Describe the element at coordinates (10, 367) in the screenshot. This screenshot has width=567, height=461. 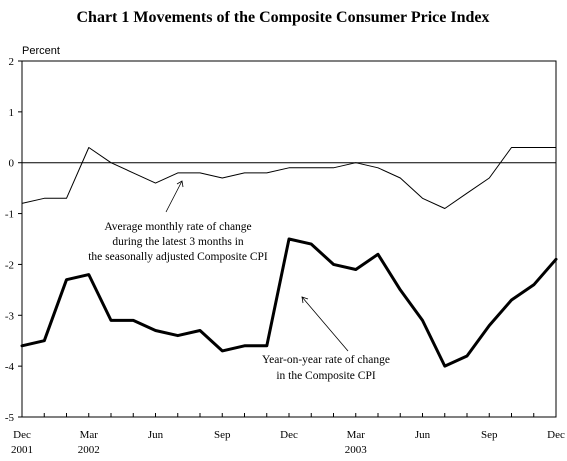
I see `y-tick-label: -4` at that location.